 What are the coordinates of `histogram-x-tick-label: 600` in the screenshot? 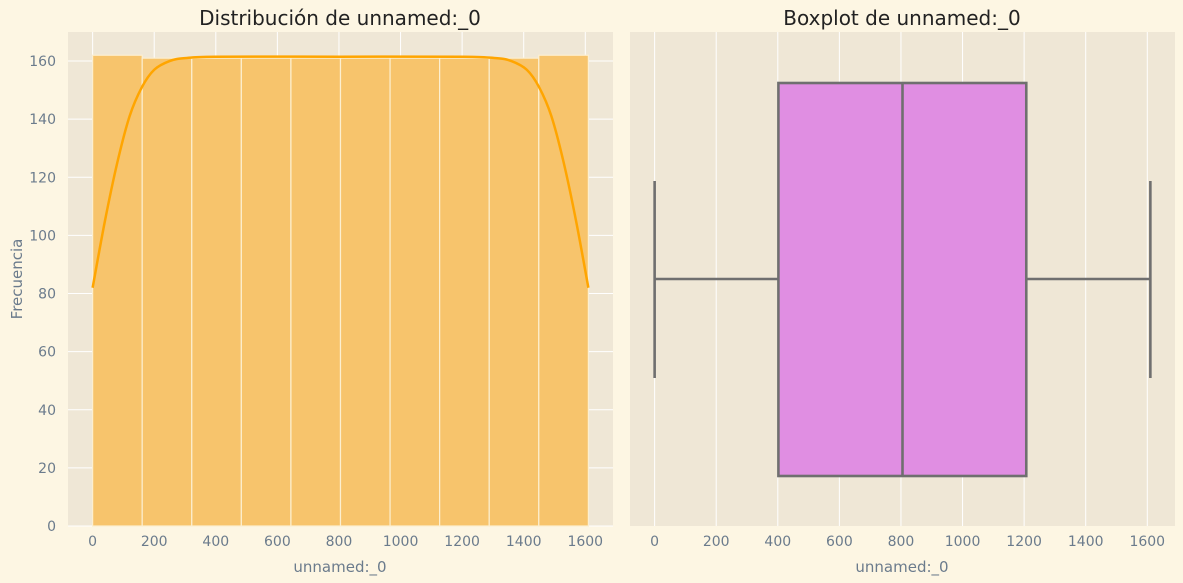 It's located at (277, 542).